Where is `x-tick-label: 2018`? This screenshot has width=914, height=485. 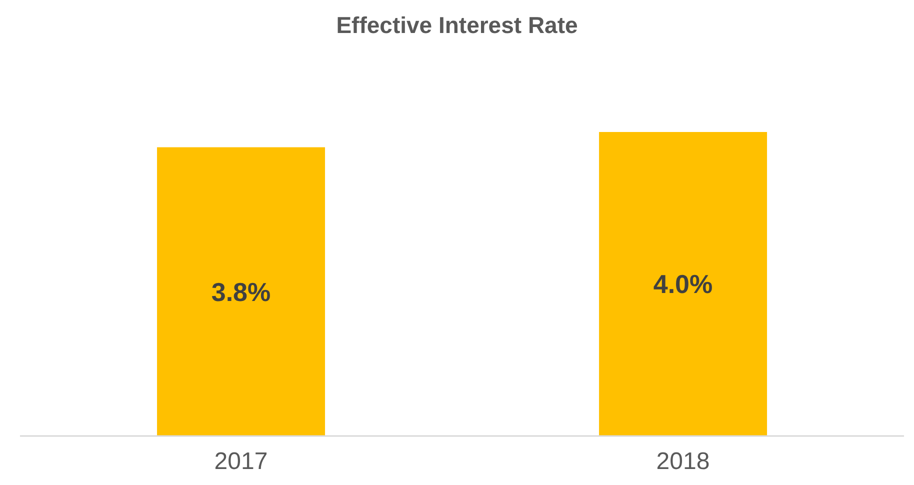
x-tick-label: 2018 is located at coordinates (683, 462).